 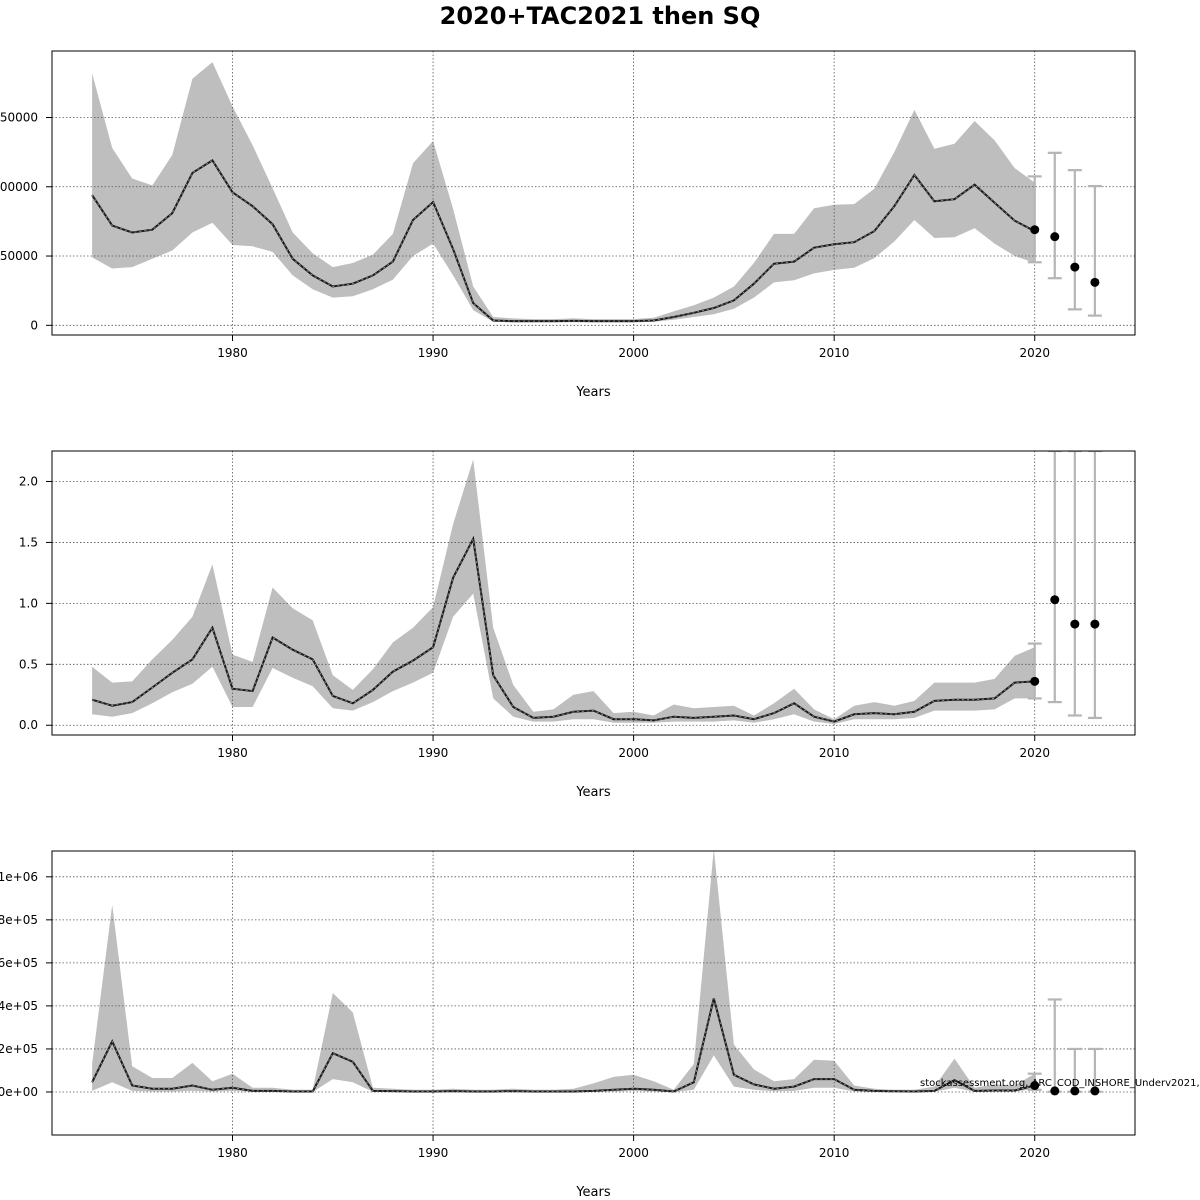 I want to click on y-tick-label: 1.0, so click(x=28, y=603).